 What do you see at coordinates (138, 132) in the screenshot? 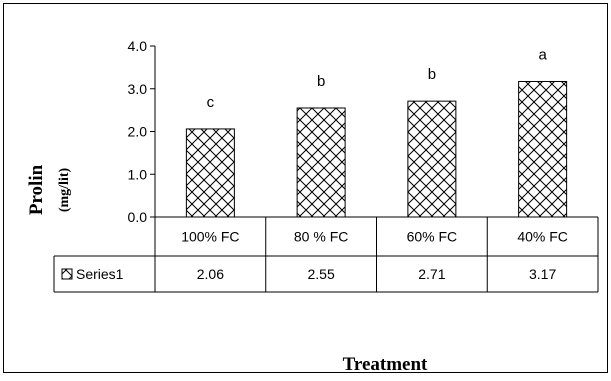
I see `y-tick-label: 2.0` at bounding box center [138, 132].